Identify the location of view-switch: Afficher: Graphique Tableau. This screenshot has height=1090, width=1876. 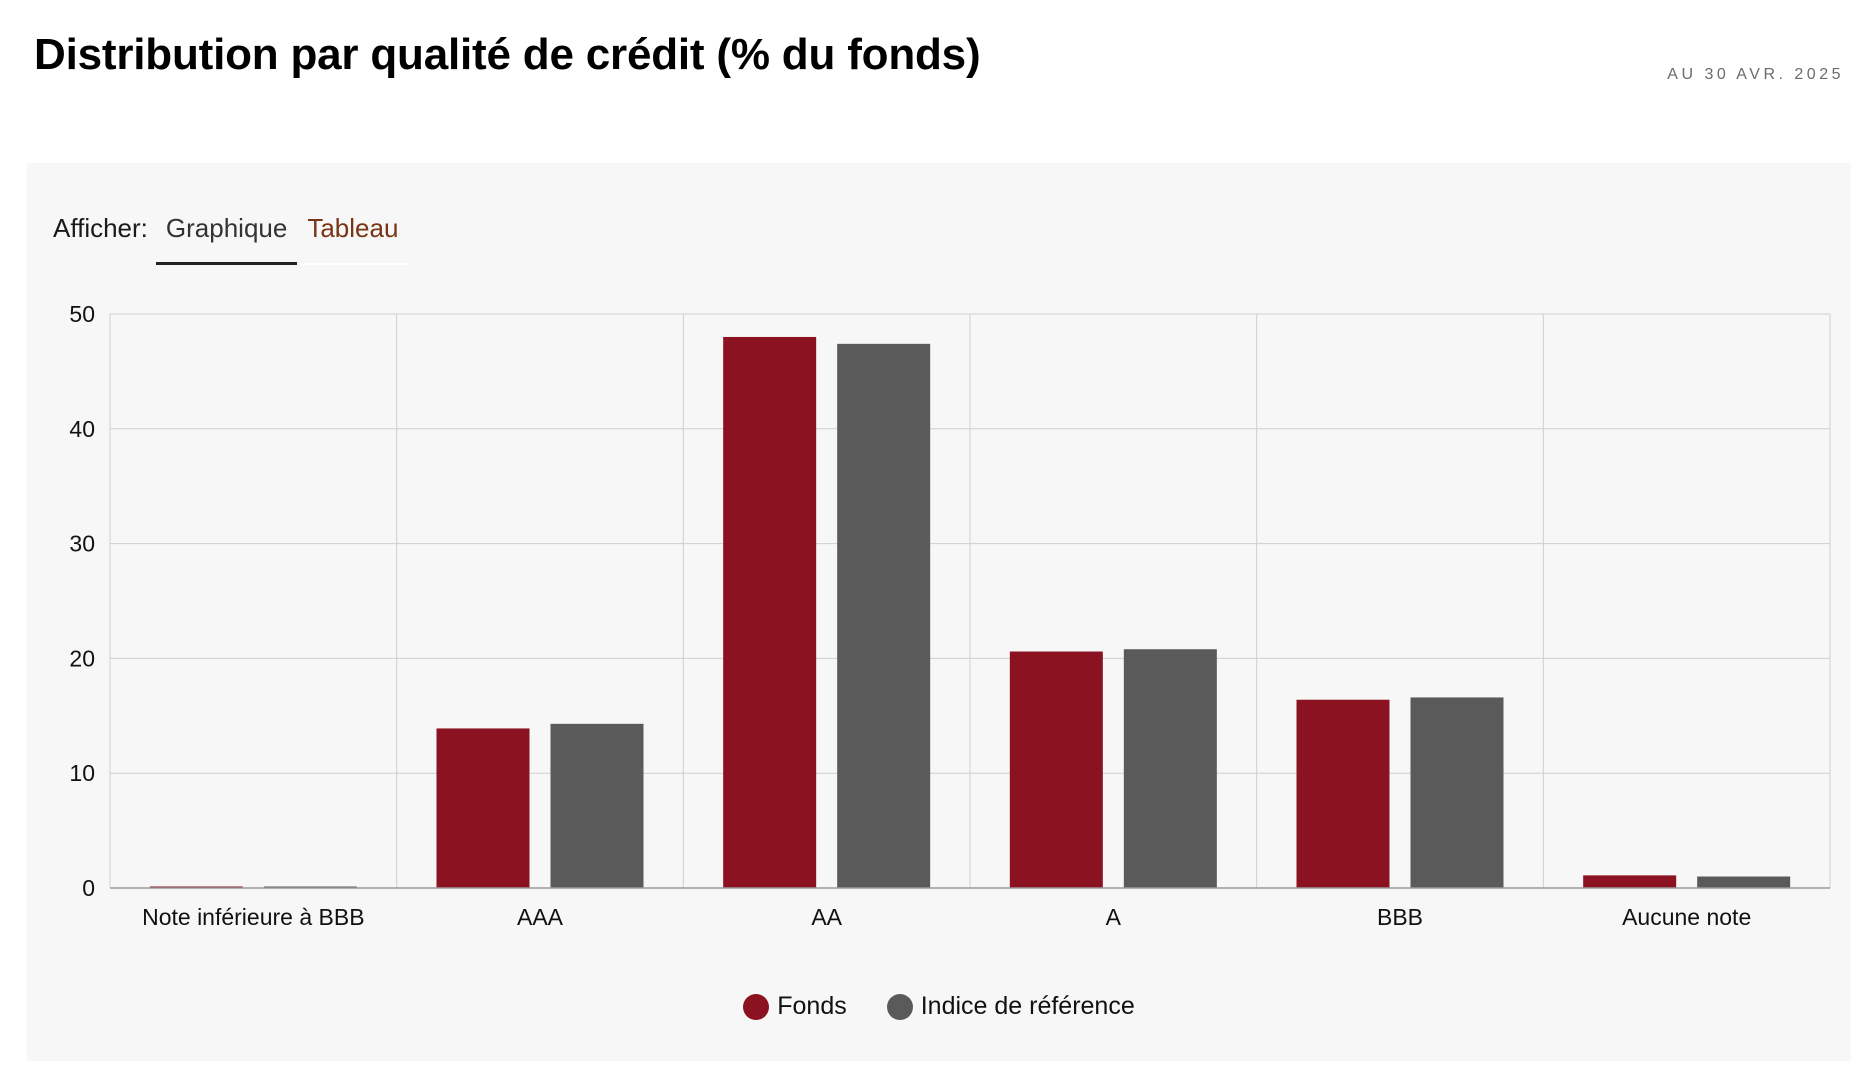
(231, 240).